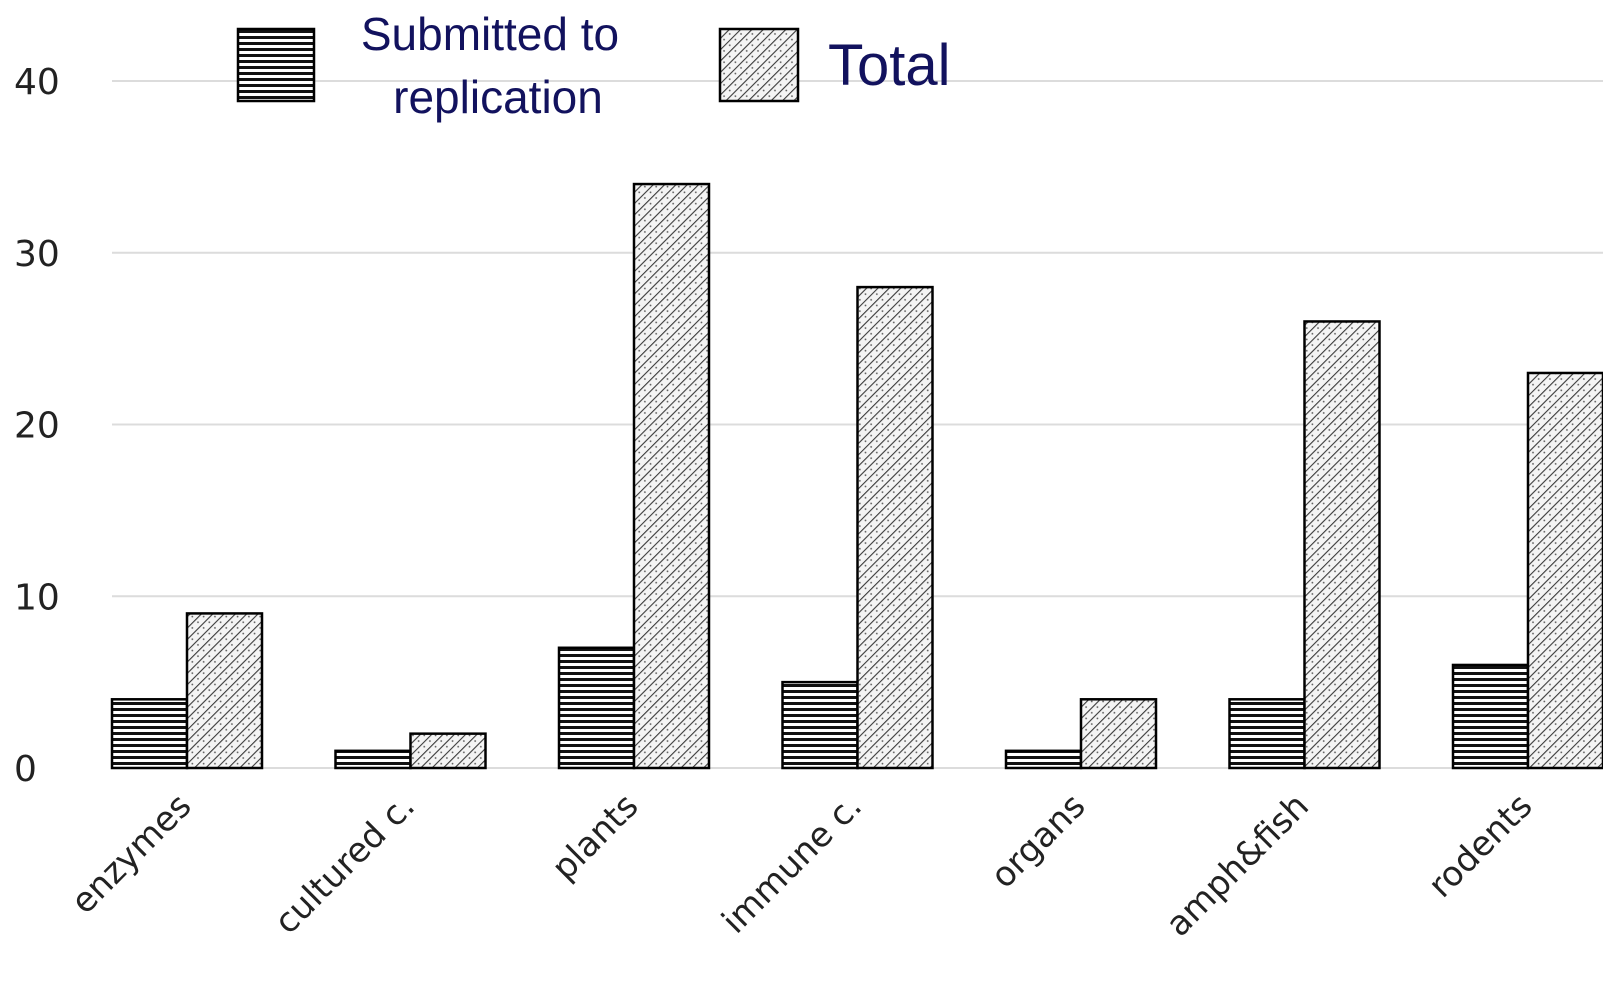  What do you see at coordinates (131, 854) in the screenshot?
I see `x-category-label: enzymes` at bounding box center [131, 854].